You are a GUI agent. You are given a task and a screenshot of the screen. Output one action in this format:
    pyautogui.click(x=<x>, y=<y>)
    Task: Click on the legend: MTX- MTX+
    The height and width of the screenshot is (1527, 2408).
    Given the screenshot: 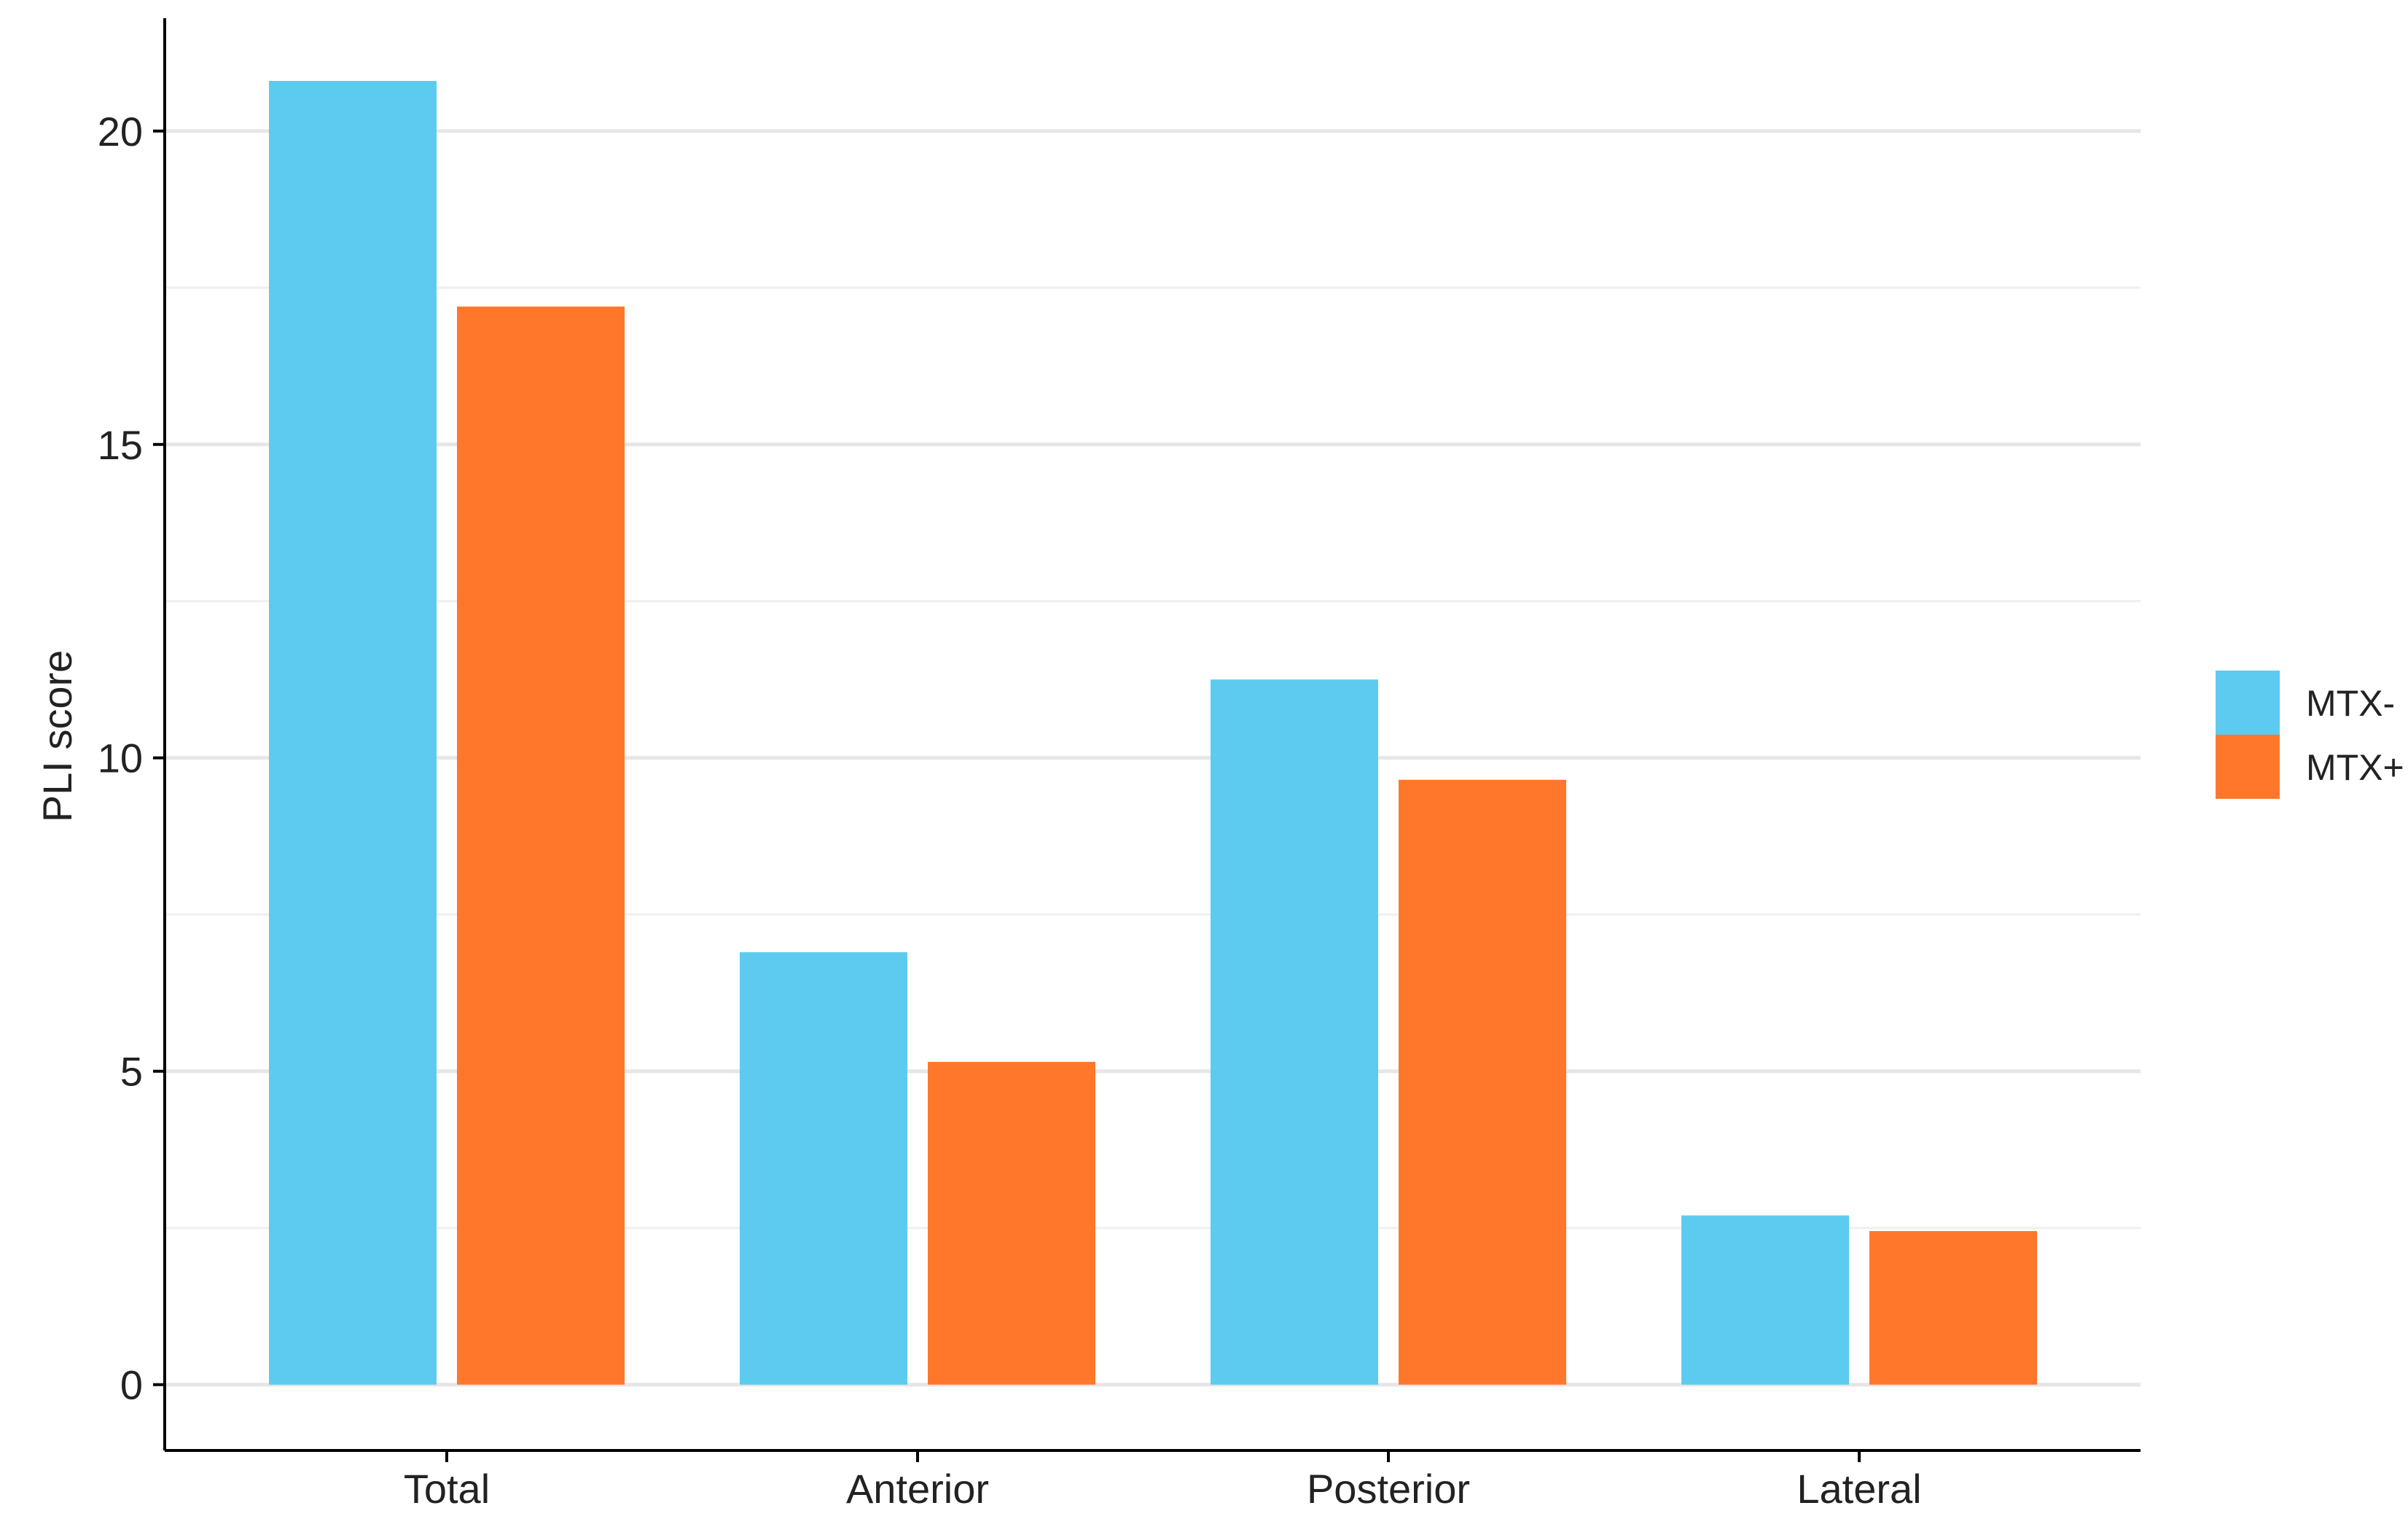 What is the action you would take?
    pyautogui.click(x=2310, y=735)
    